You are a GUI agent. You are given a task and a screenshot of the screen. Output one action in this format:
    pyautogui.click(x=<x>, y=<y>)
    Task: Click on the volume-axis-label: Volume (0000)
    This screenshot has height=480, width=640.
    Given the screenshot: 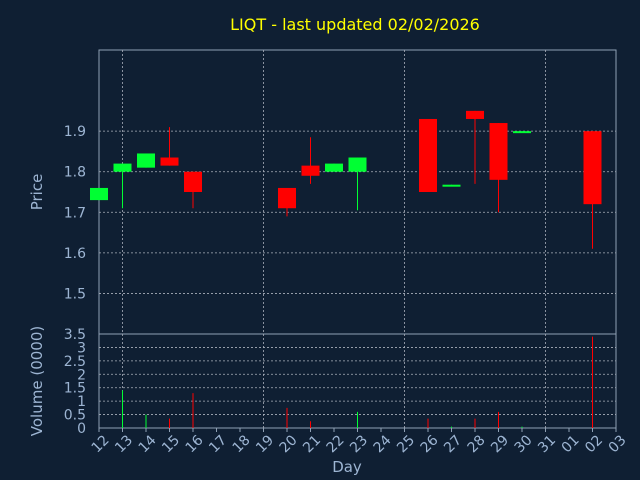 What is the action you would take?
    pyautogui.click(x=37, y=381)
    